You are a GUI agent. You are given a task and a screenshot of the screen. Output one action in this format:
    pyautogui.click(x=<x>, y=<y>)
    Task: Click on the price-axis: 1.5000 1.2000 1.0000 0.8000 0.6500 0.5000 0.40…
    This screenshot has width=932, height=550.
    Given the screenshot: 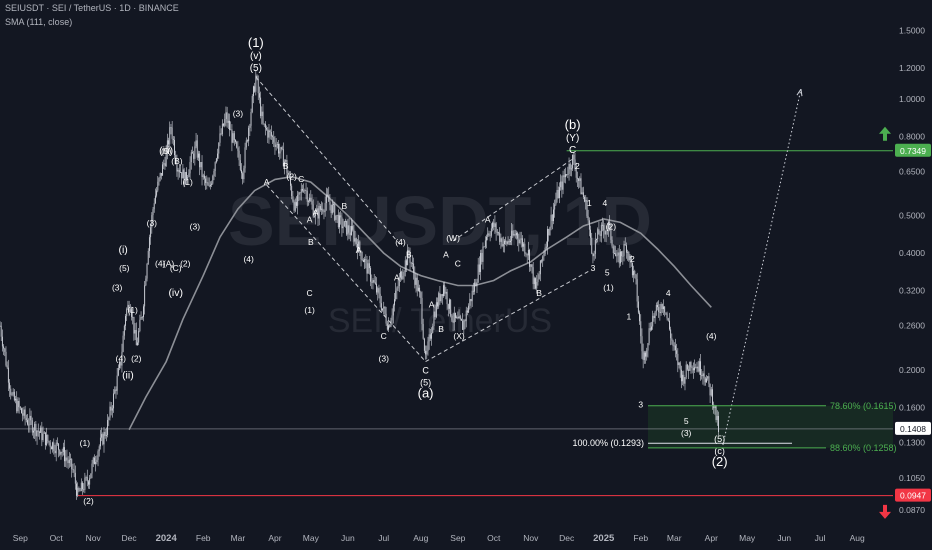 What is the action you would take?
    pyautogui.click(x=912, y=270)
    